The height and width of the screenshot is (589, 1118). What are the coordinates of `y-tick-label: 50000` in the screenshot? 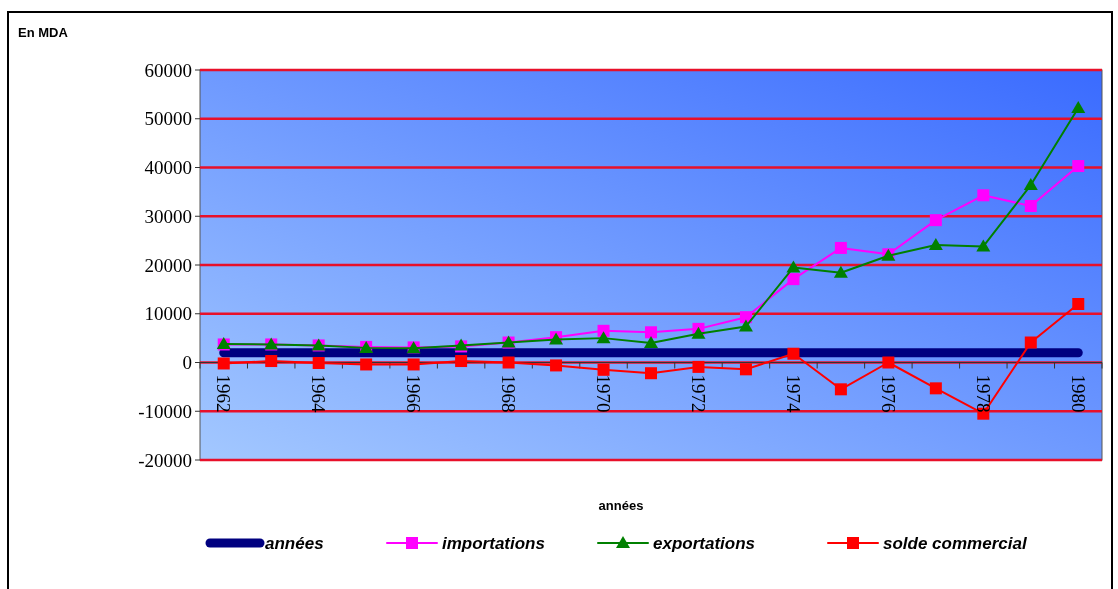 It's located at (168, 119).